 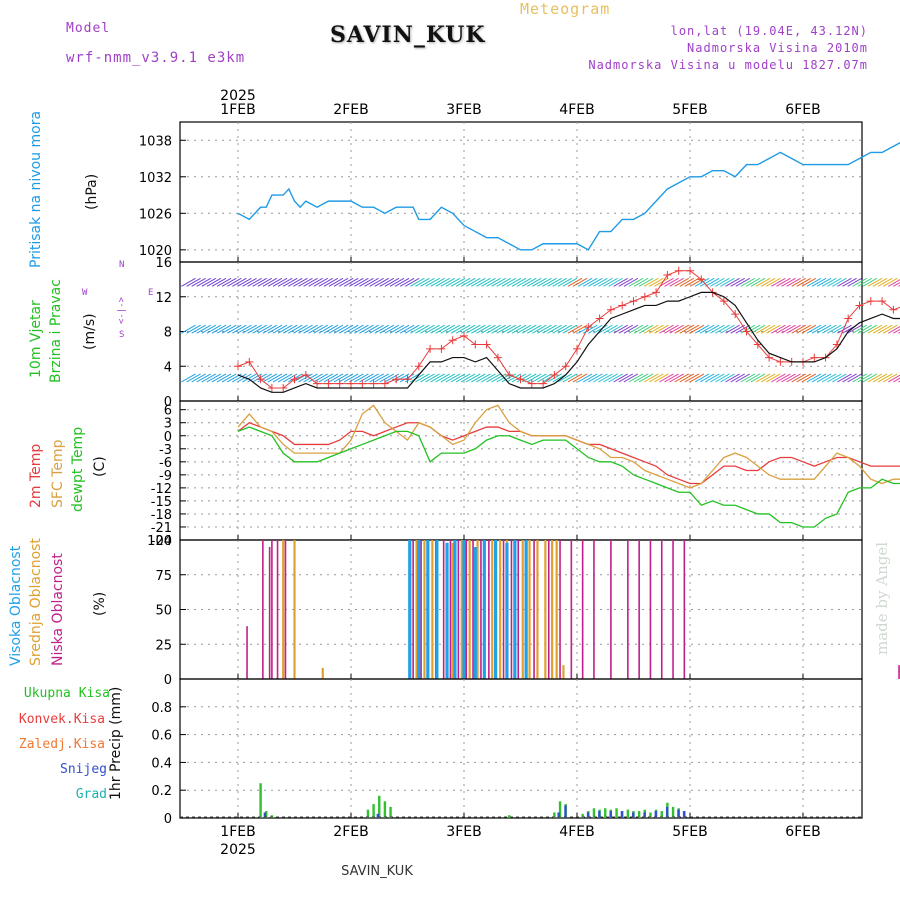 I want to click on y-tick-label: 1020, so click(x=155, y=251).